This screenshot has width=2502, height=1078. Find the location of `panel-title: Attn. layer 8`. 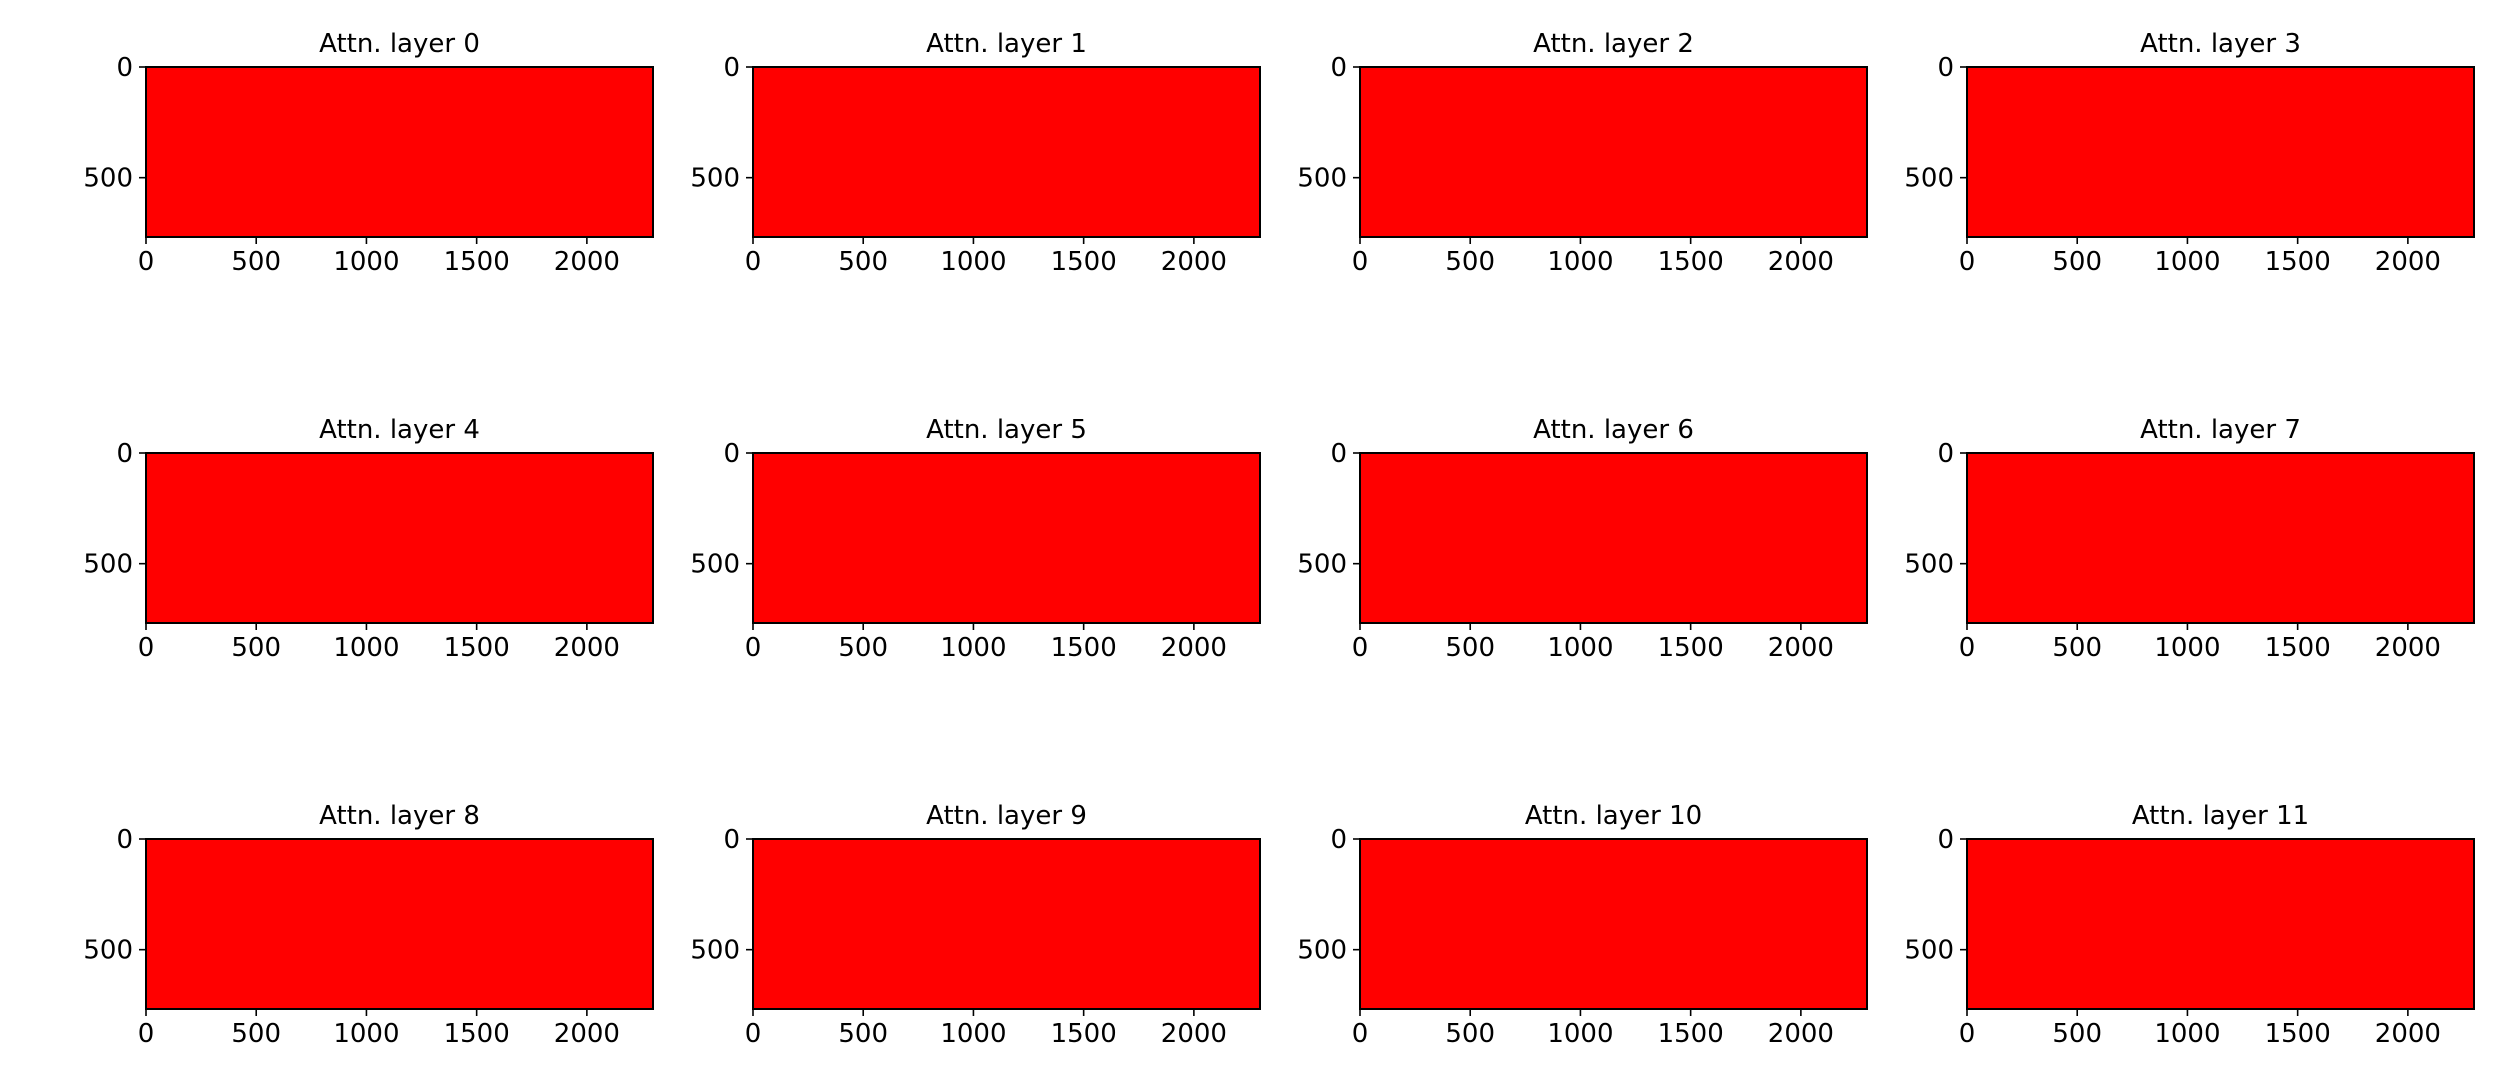

panel-title: Attn. layer 8 is located at coordinates (399, 816).